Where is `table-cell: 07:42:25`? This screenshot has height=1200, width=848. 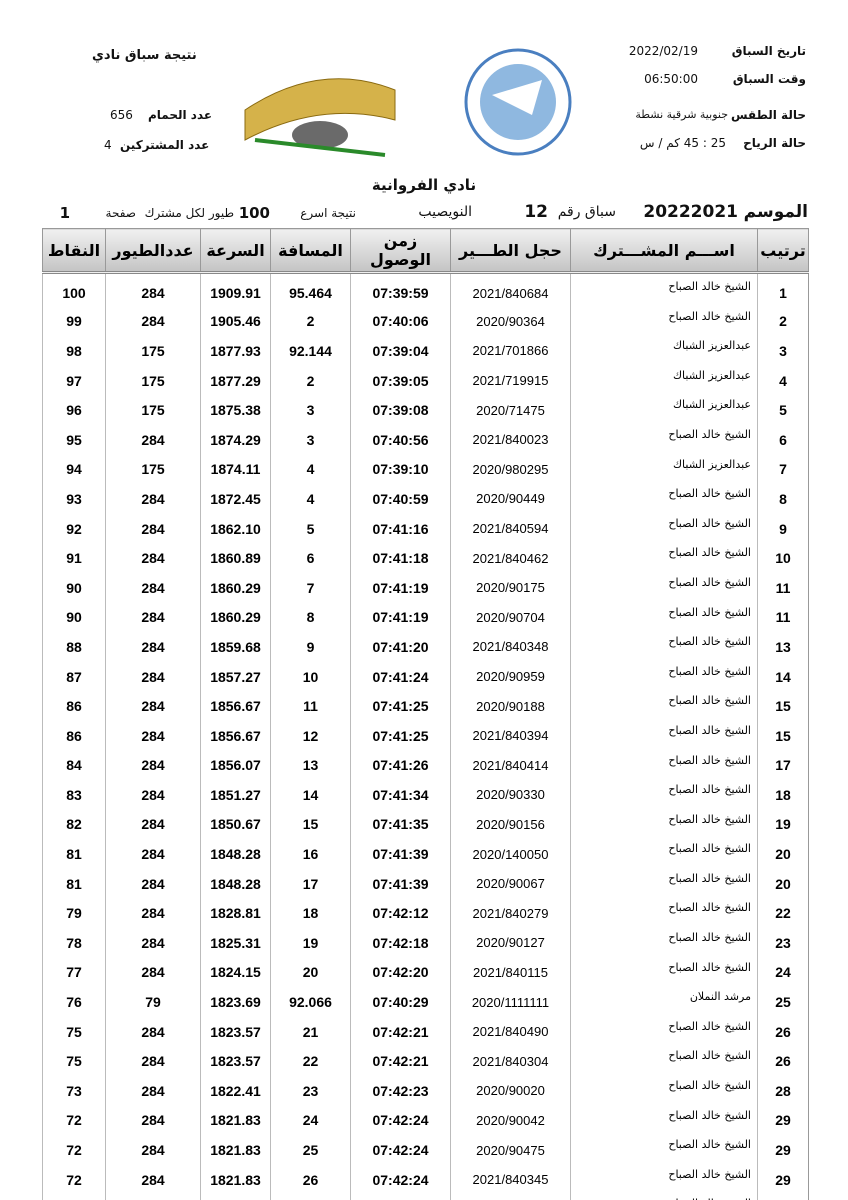 table-cell: 07:42:25 is located at coordinates (400, 1197).